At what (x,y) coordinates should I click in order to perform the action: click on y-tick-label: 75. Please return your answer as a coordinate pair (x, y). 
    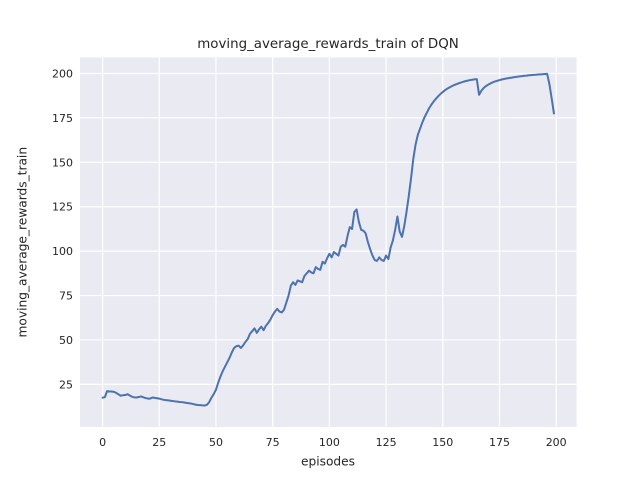
    Looking at the image, I should click on (66, 296).